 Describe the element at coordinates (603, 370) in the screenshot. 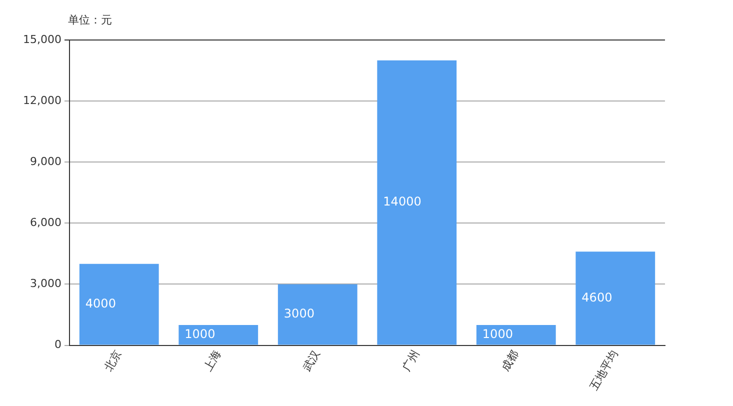

I see `x-tick-label: 五地平均` at that location.